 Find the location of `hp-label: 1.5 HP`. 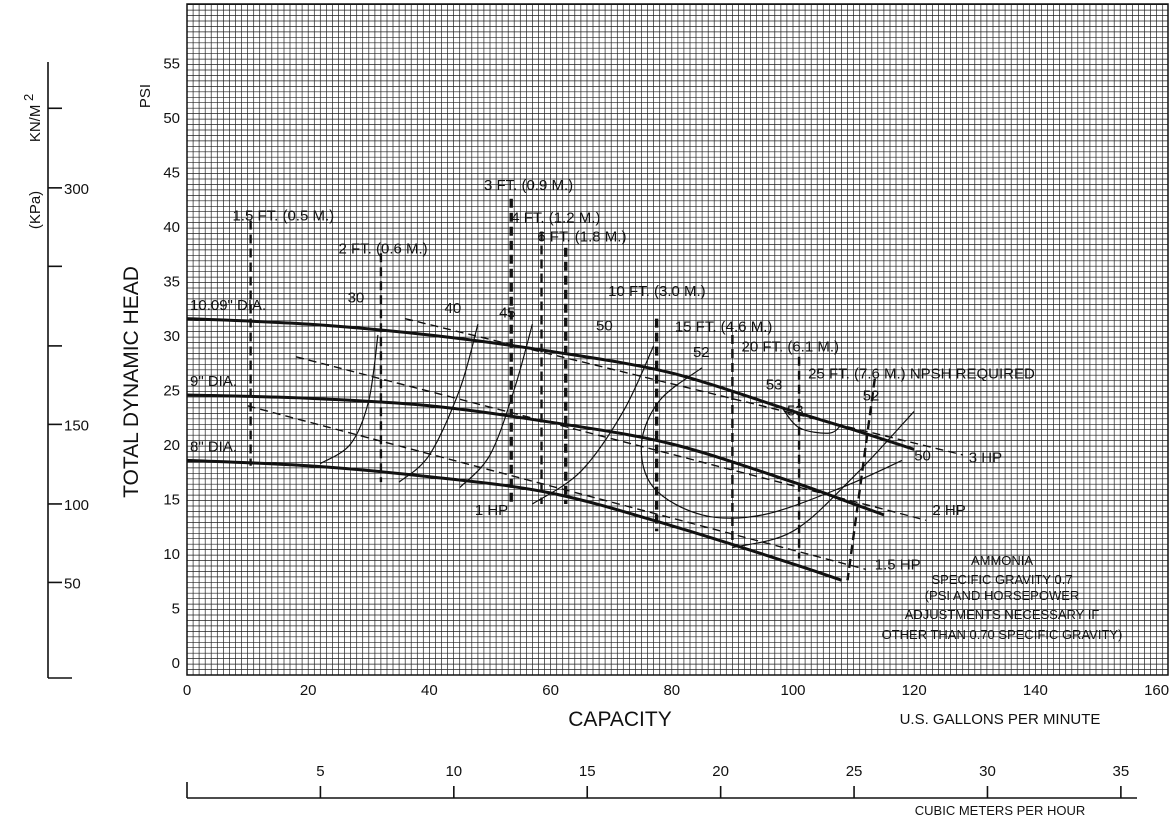

hp-label: 1.5 HP is located at coordinates (898, 564).